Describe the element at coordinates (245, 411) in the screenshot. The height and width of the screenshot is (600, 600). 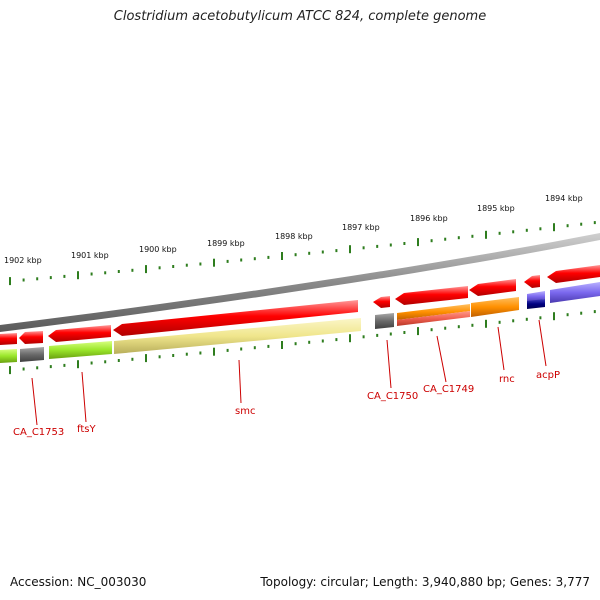
I see `gene-label-smc: smc` at that location.